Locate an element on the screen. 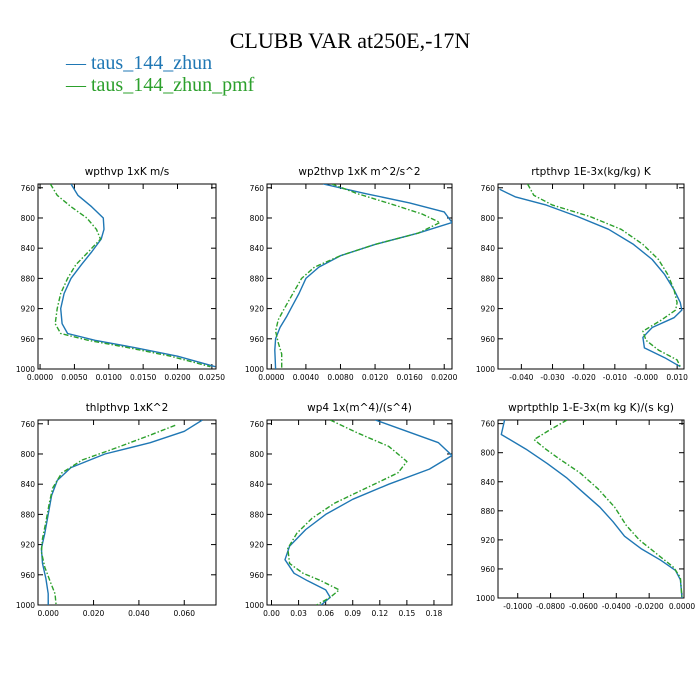 The width and height of the screenshot is (700, 700). x-tick-label: -0.0200 is located at coordinates (649, 606).